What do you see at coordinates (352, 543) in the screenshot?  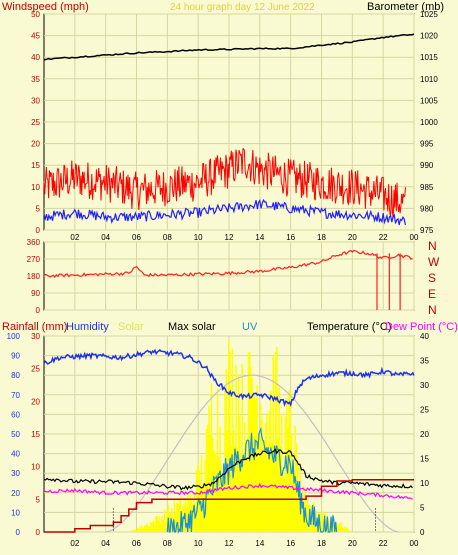 I see `weather-xtick-label: 20` at bounding box center [352, 543].